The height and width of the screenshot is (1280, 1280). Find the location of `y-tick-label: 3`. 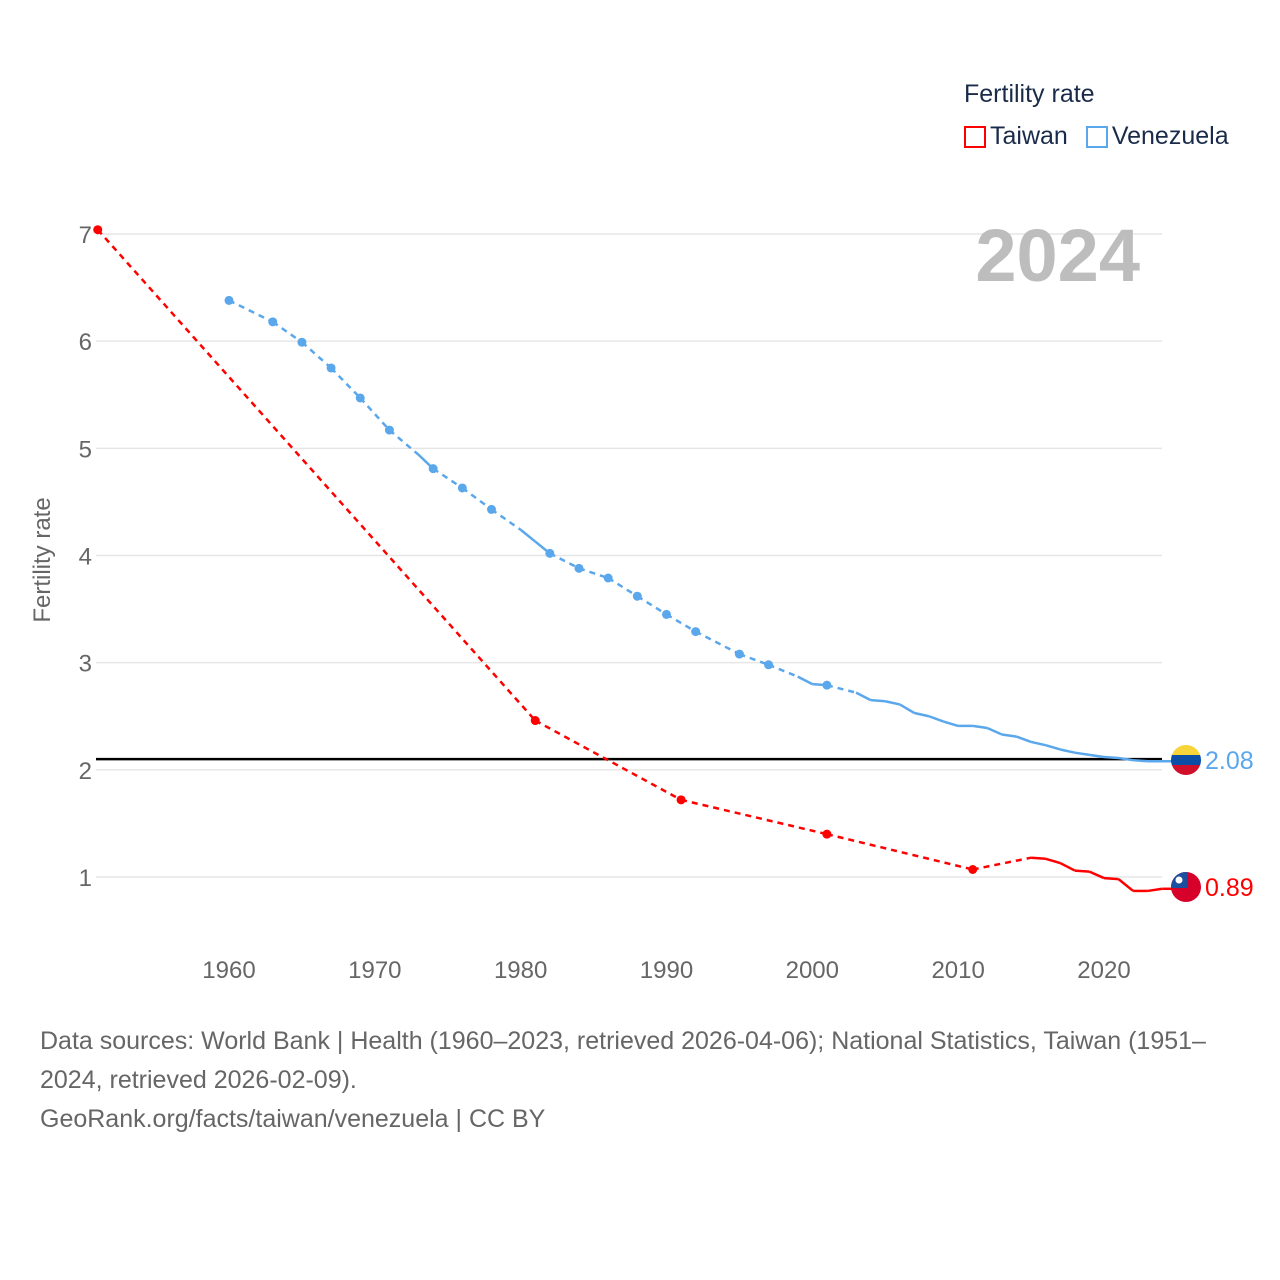

y-tick-label: 3 is located at coordinates (85, 664).